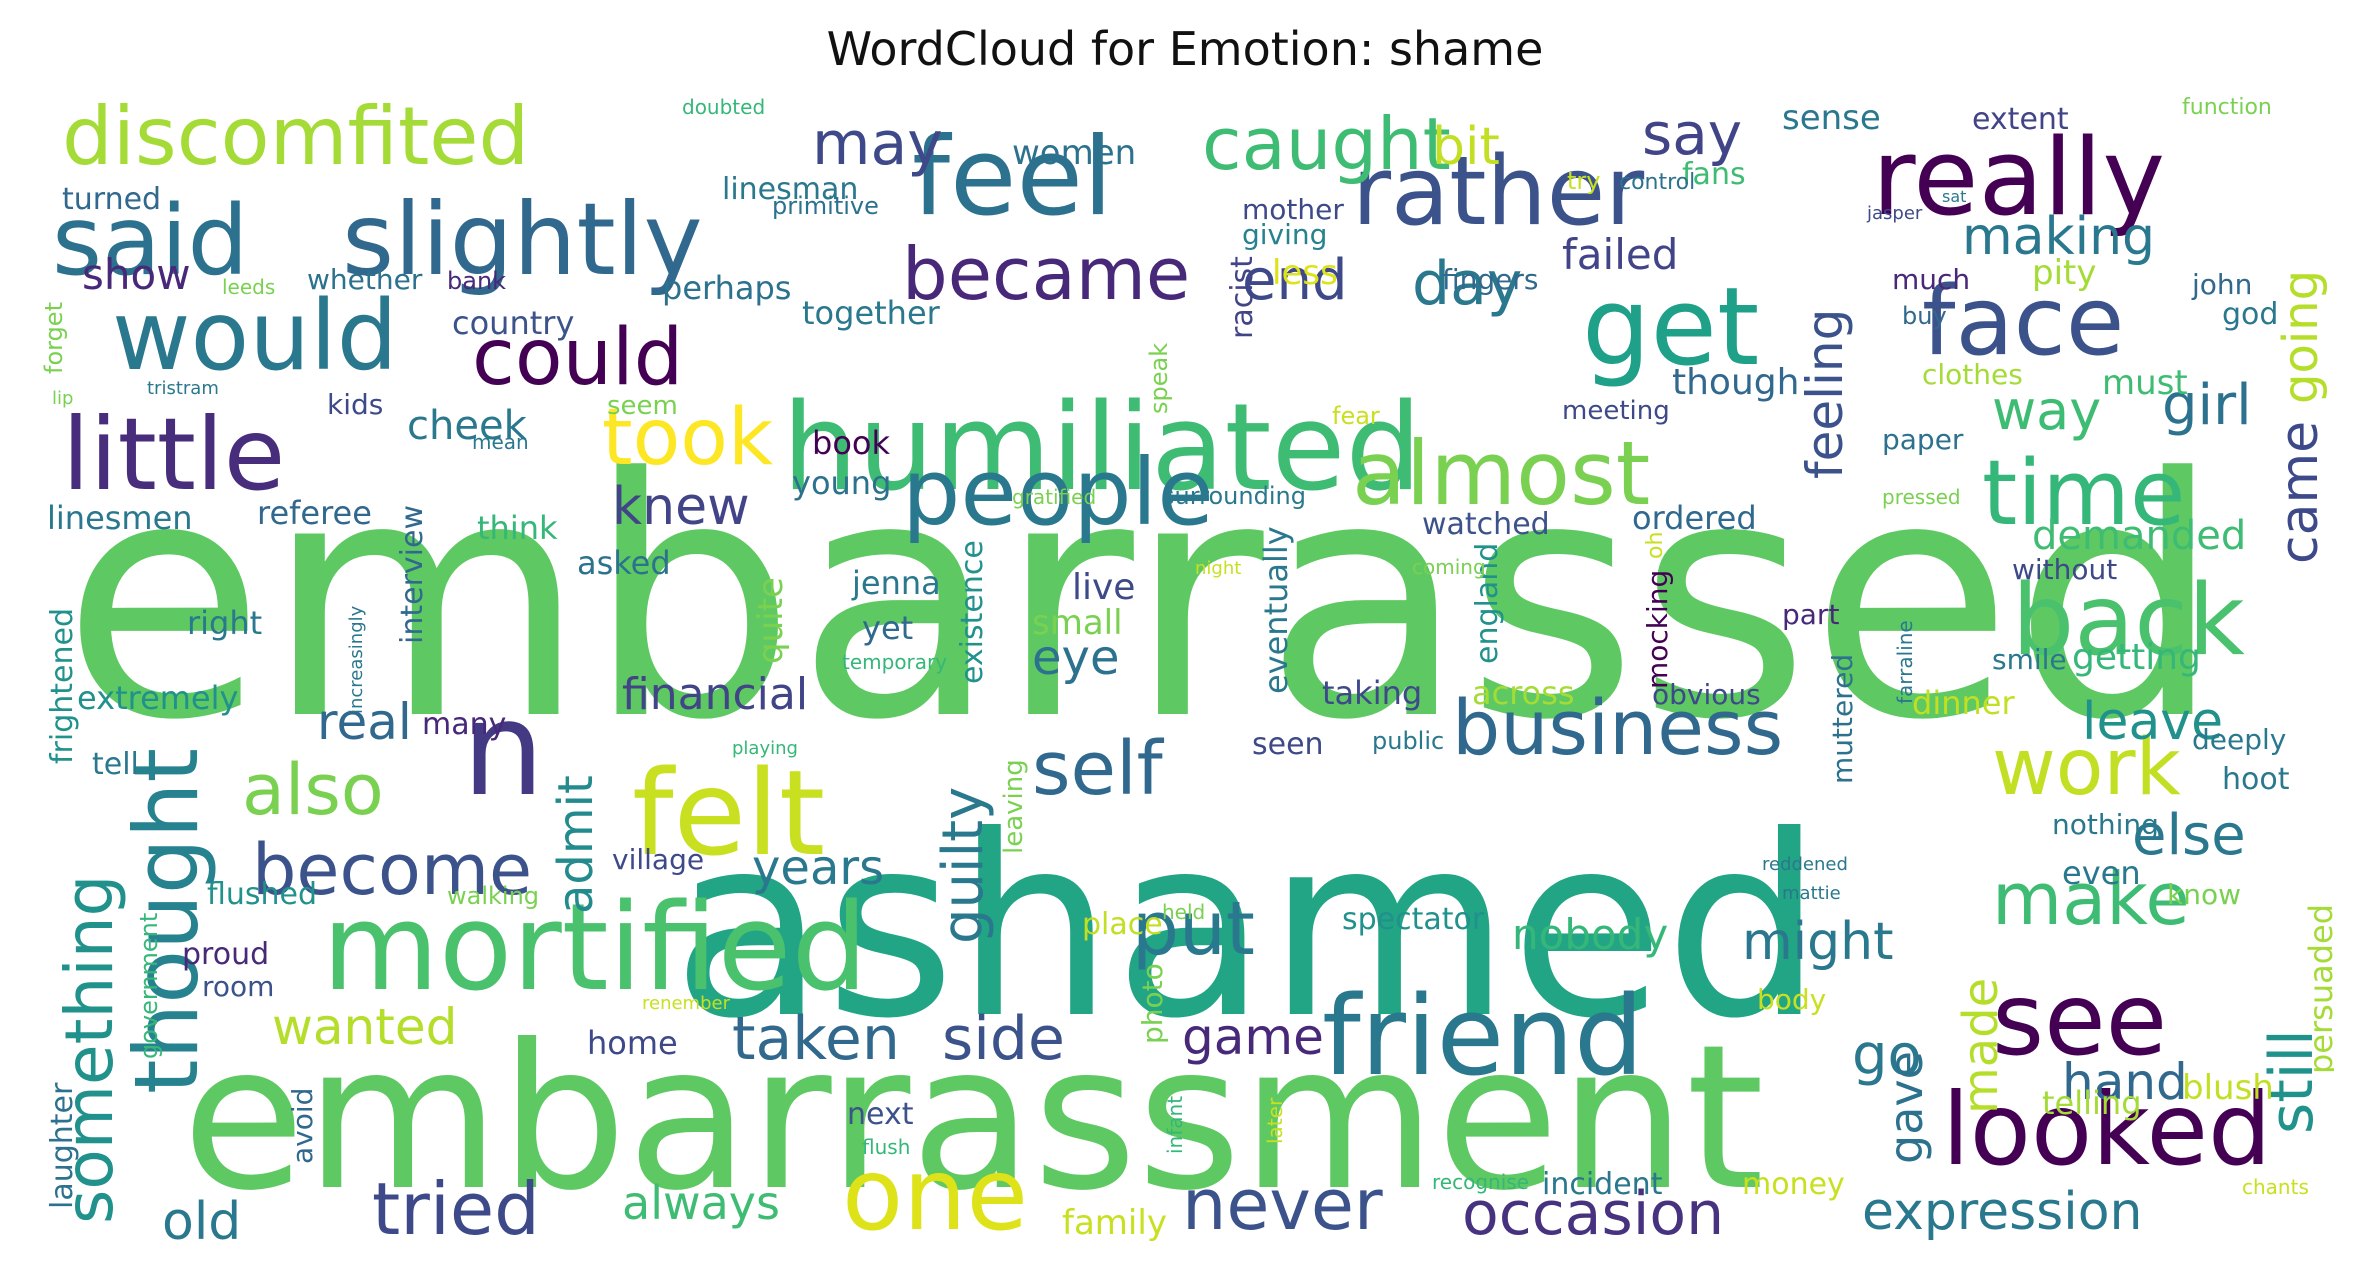  Describe the element at coordinates (1295, 280) in the screenshot. I see `word-end: end` at that location.